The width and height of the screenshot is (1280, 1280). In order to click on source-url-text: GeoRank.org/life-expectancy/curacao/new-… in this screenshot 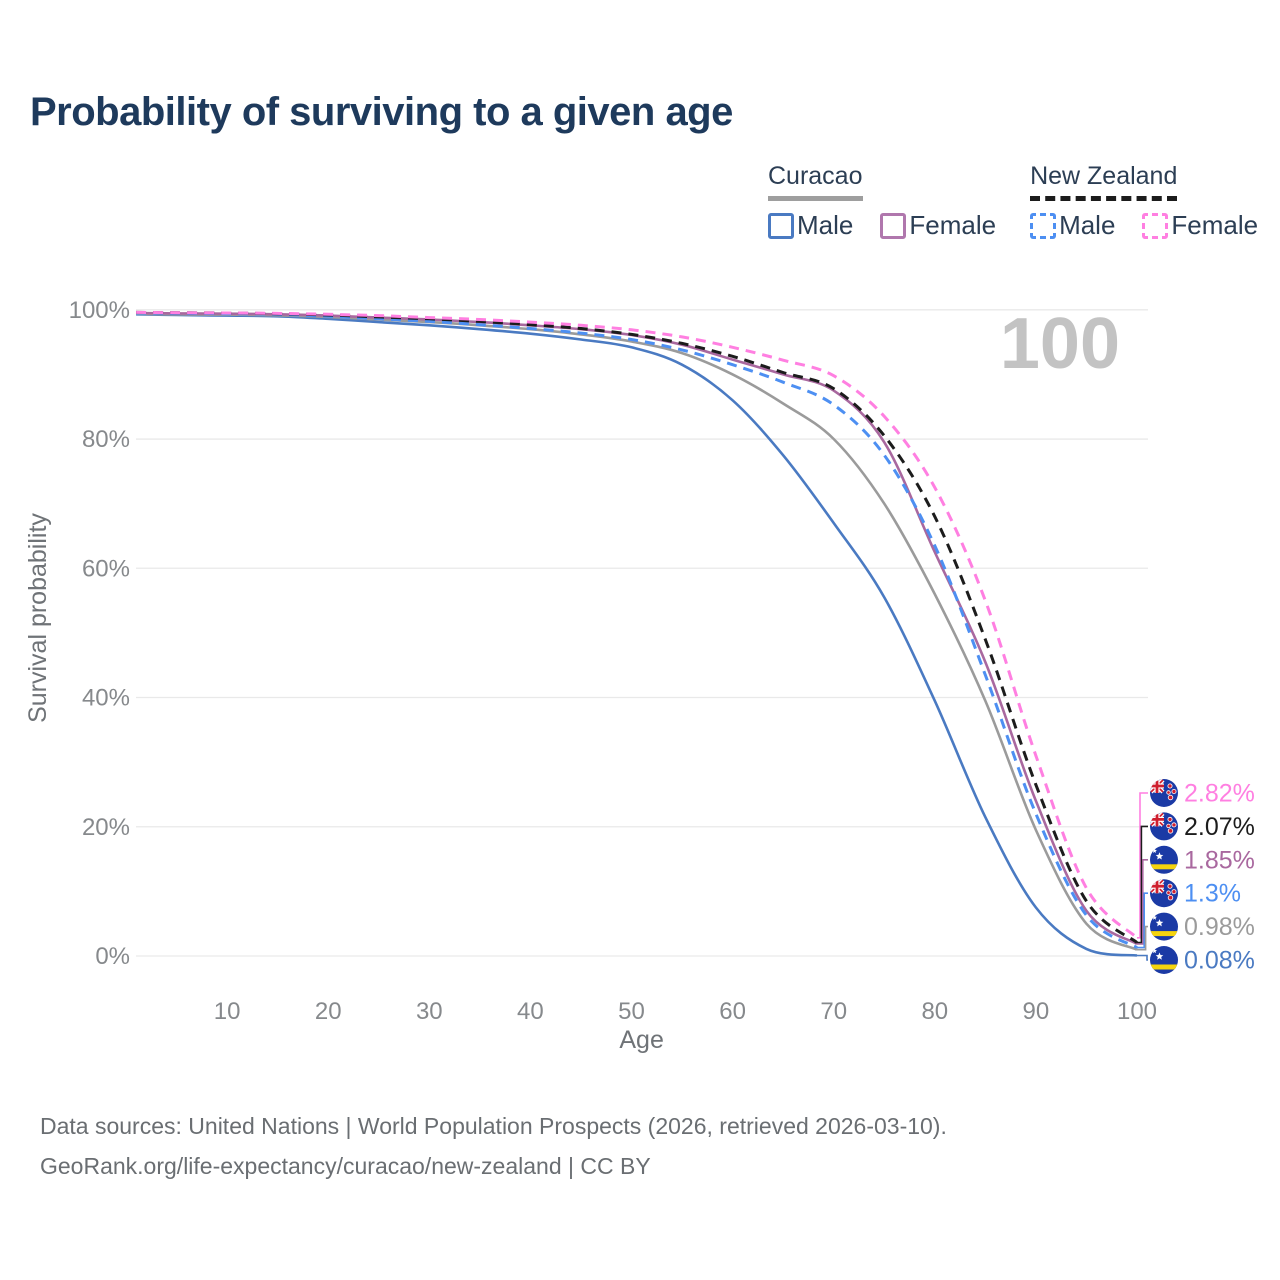, I will do `click(345, 1166)`.